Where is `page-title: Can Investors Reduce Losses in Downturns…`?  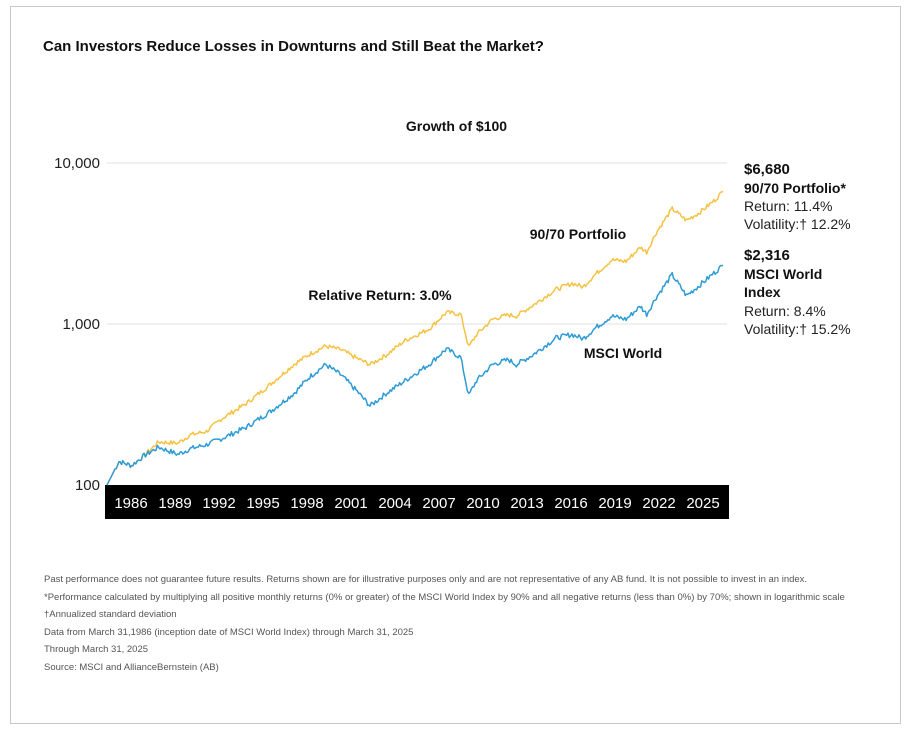
page-title: Can Investors Reduce Losses in Downturns… is located at coordinates (293, 46).